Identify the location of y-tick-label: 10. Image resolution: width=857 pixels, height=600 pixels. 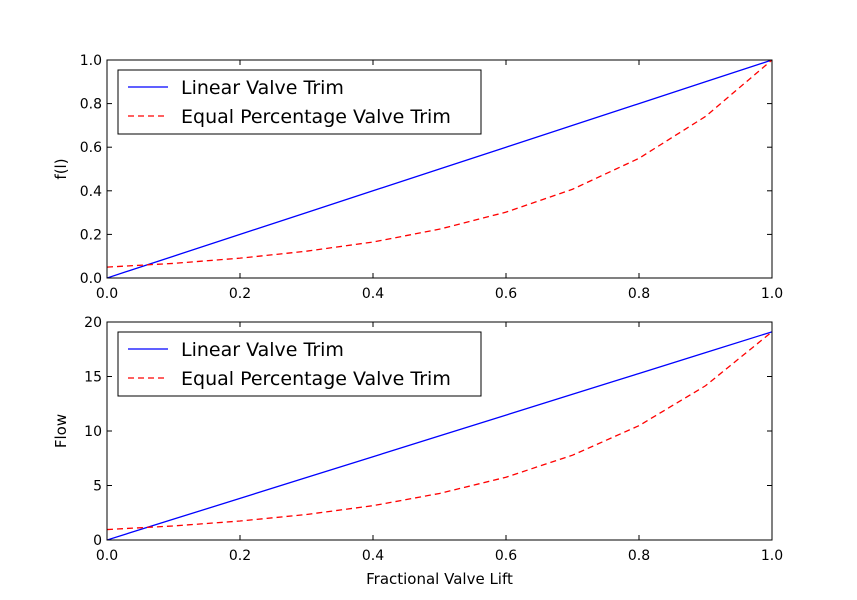
(93, 432).